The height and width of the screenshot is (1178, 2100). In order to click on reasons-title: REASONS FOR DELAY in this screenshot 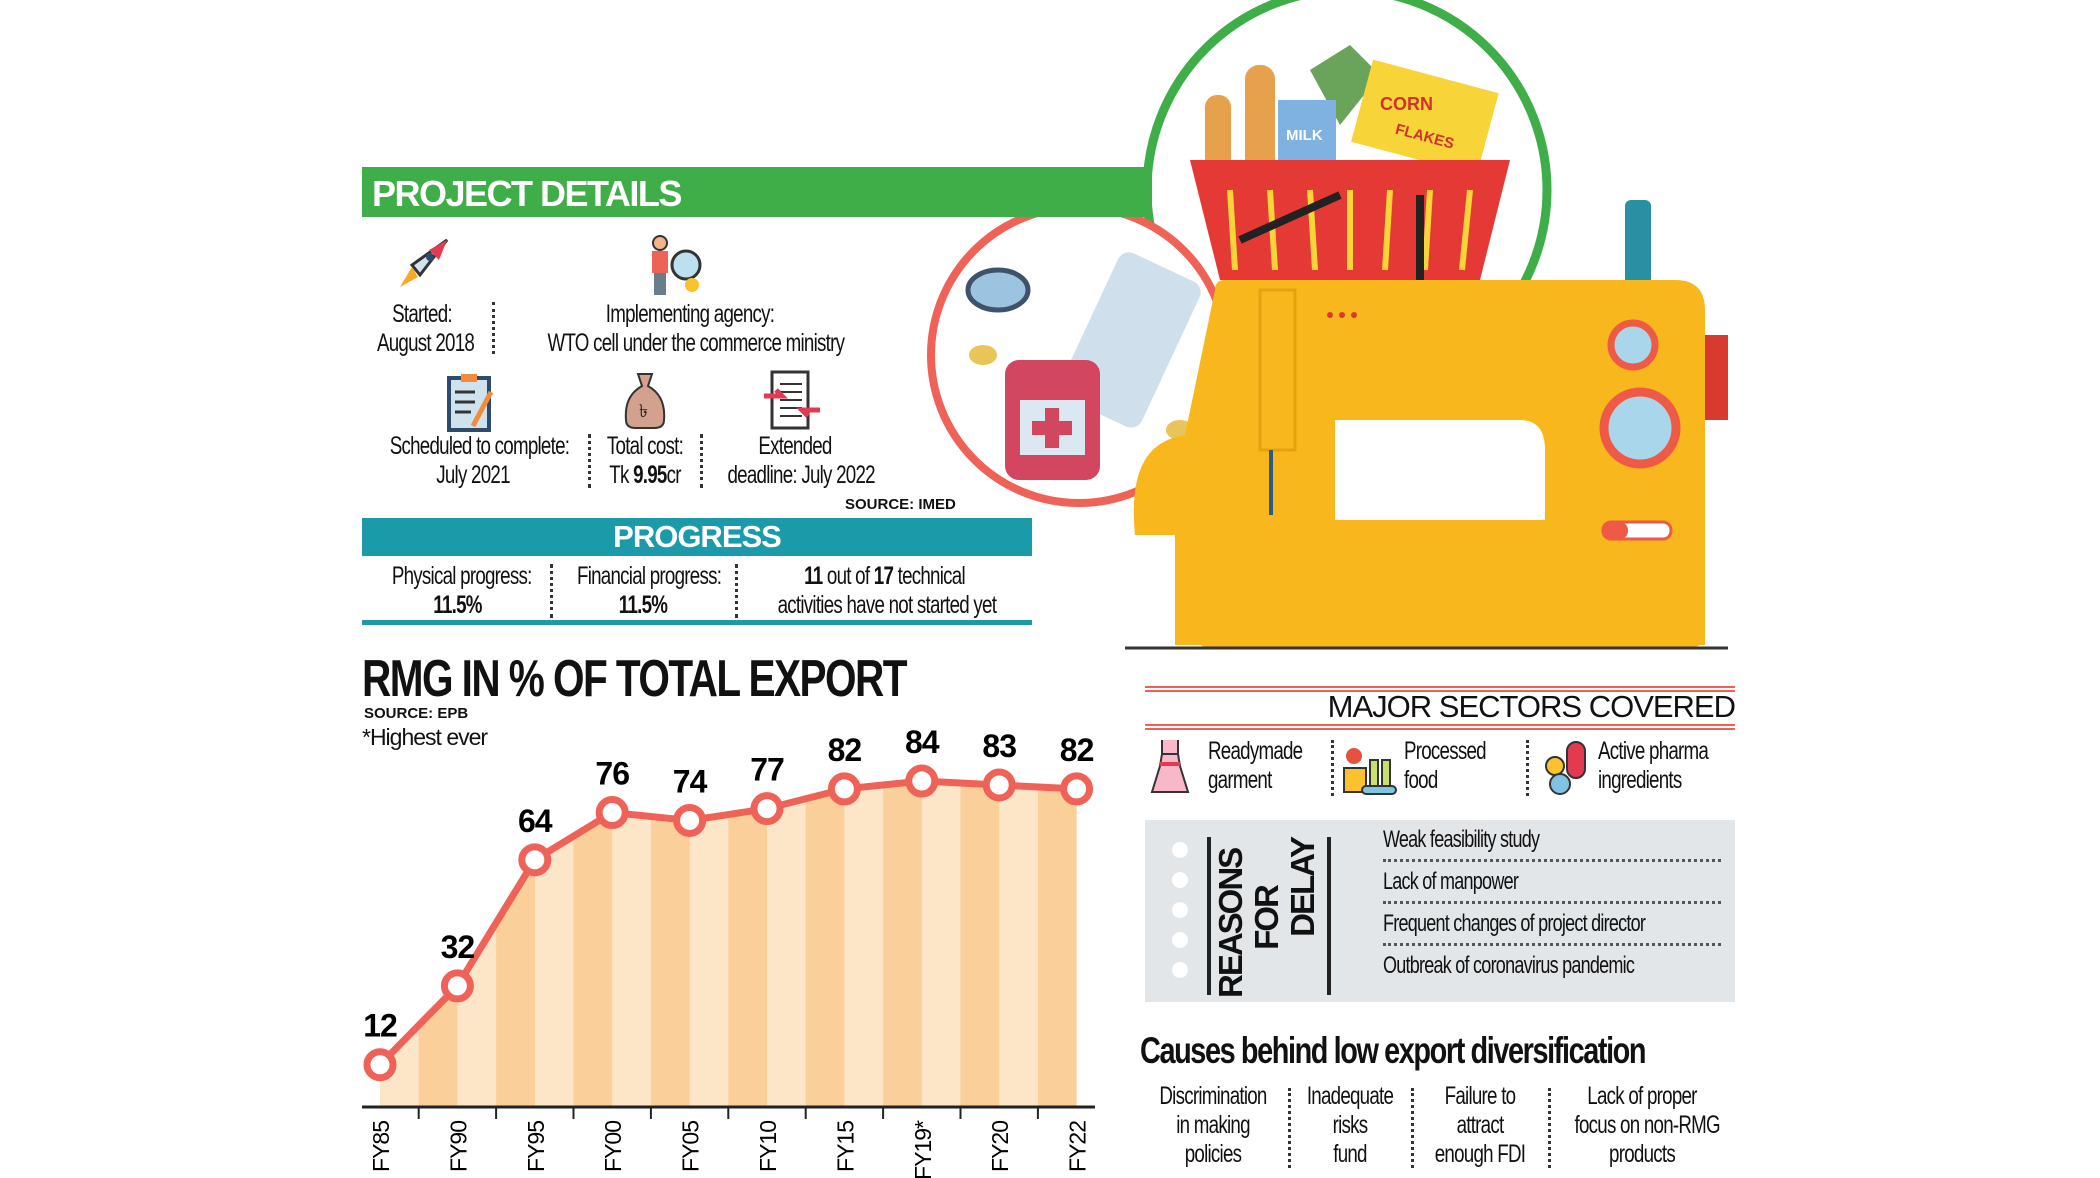, I will do `click(1266, 918)`.